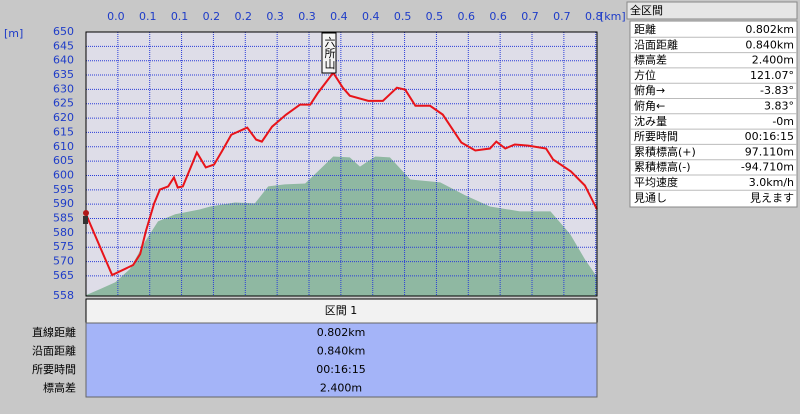 This screenshot has height=414, width=800. What do you see at coordinates (63, 146) in the screenshot?
I see `y-tick-label: 610` at bounding box center [63, 146].